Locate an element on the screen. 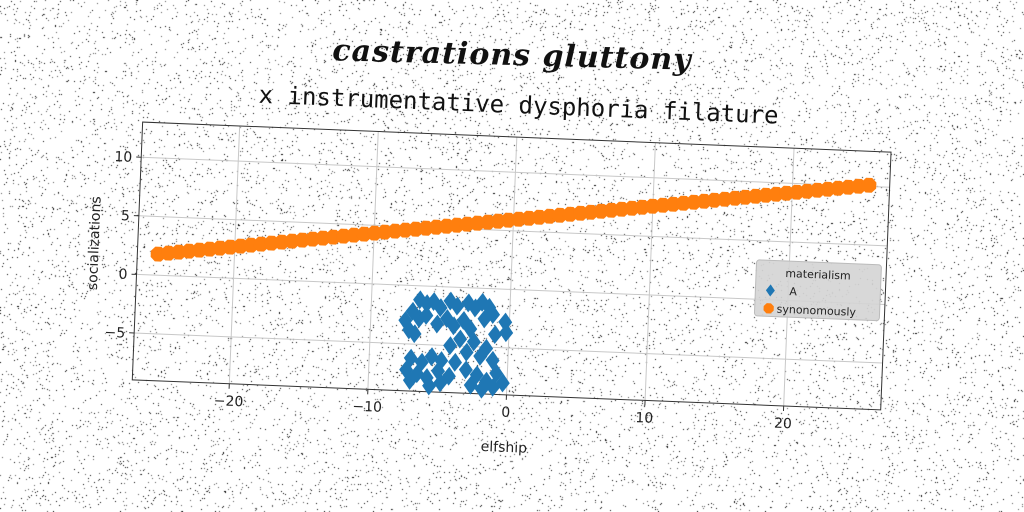  x-tick-label: 10 is located at coordinates (644, 418).